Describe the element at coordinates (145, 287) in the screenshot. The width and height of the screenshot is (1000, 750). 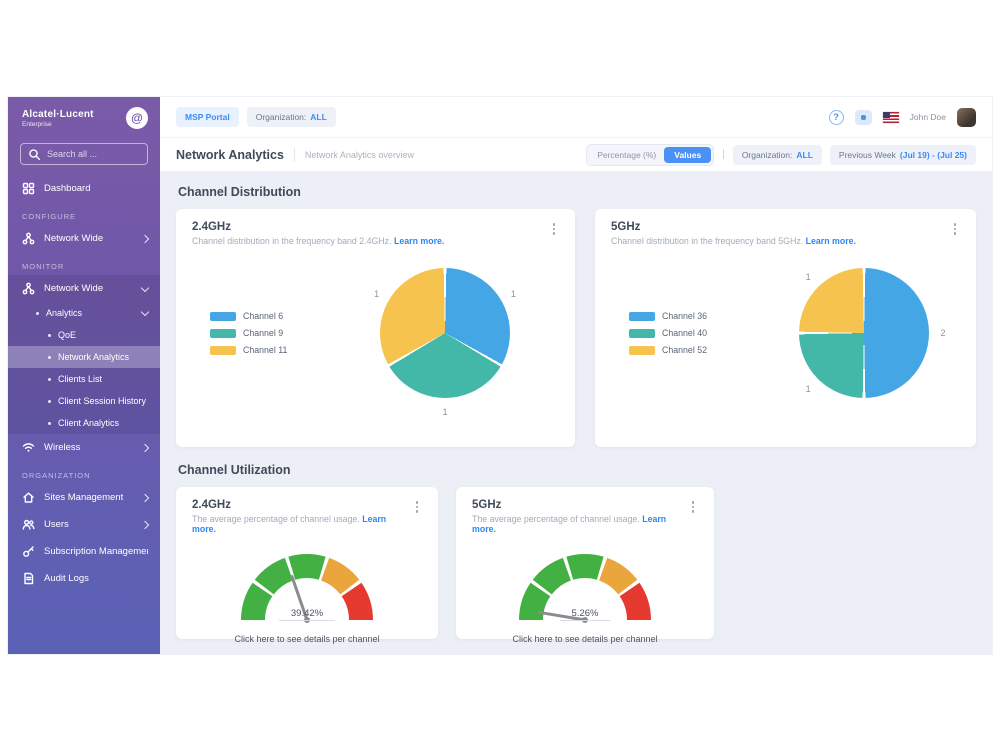
I see `chevron-down-icon` at that location.